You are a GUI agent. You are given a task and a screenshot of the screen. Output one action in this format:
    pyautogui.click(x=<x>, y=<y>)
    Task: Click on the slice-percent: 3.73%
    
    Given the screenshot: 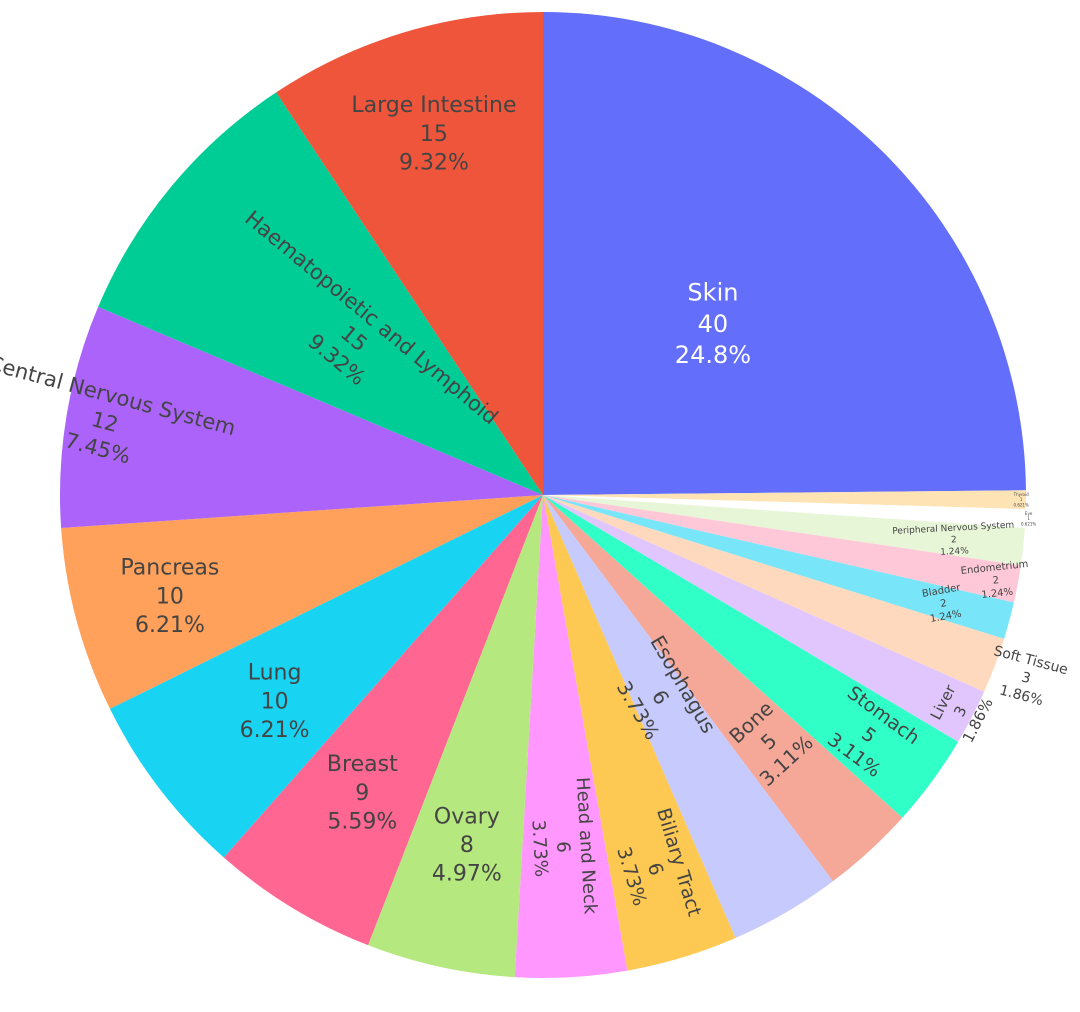 What is the action you would take?
    pyautogui.click(x=539, y=848)
    